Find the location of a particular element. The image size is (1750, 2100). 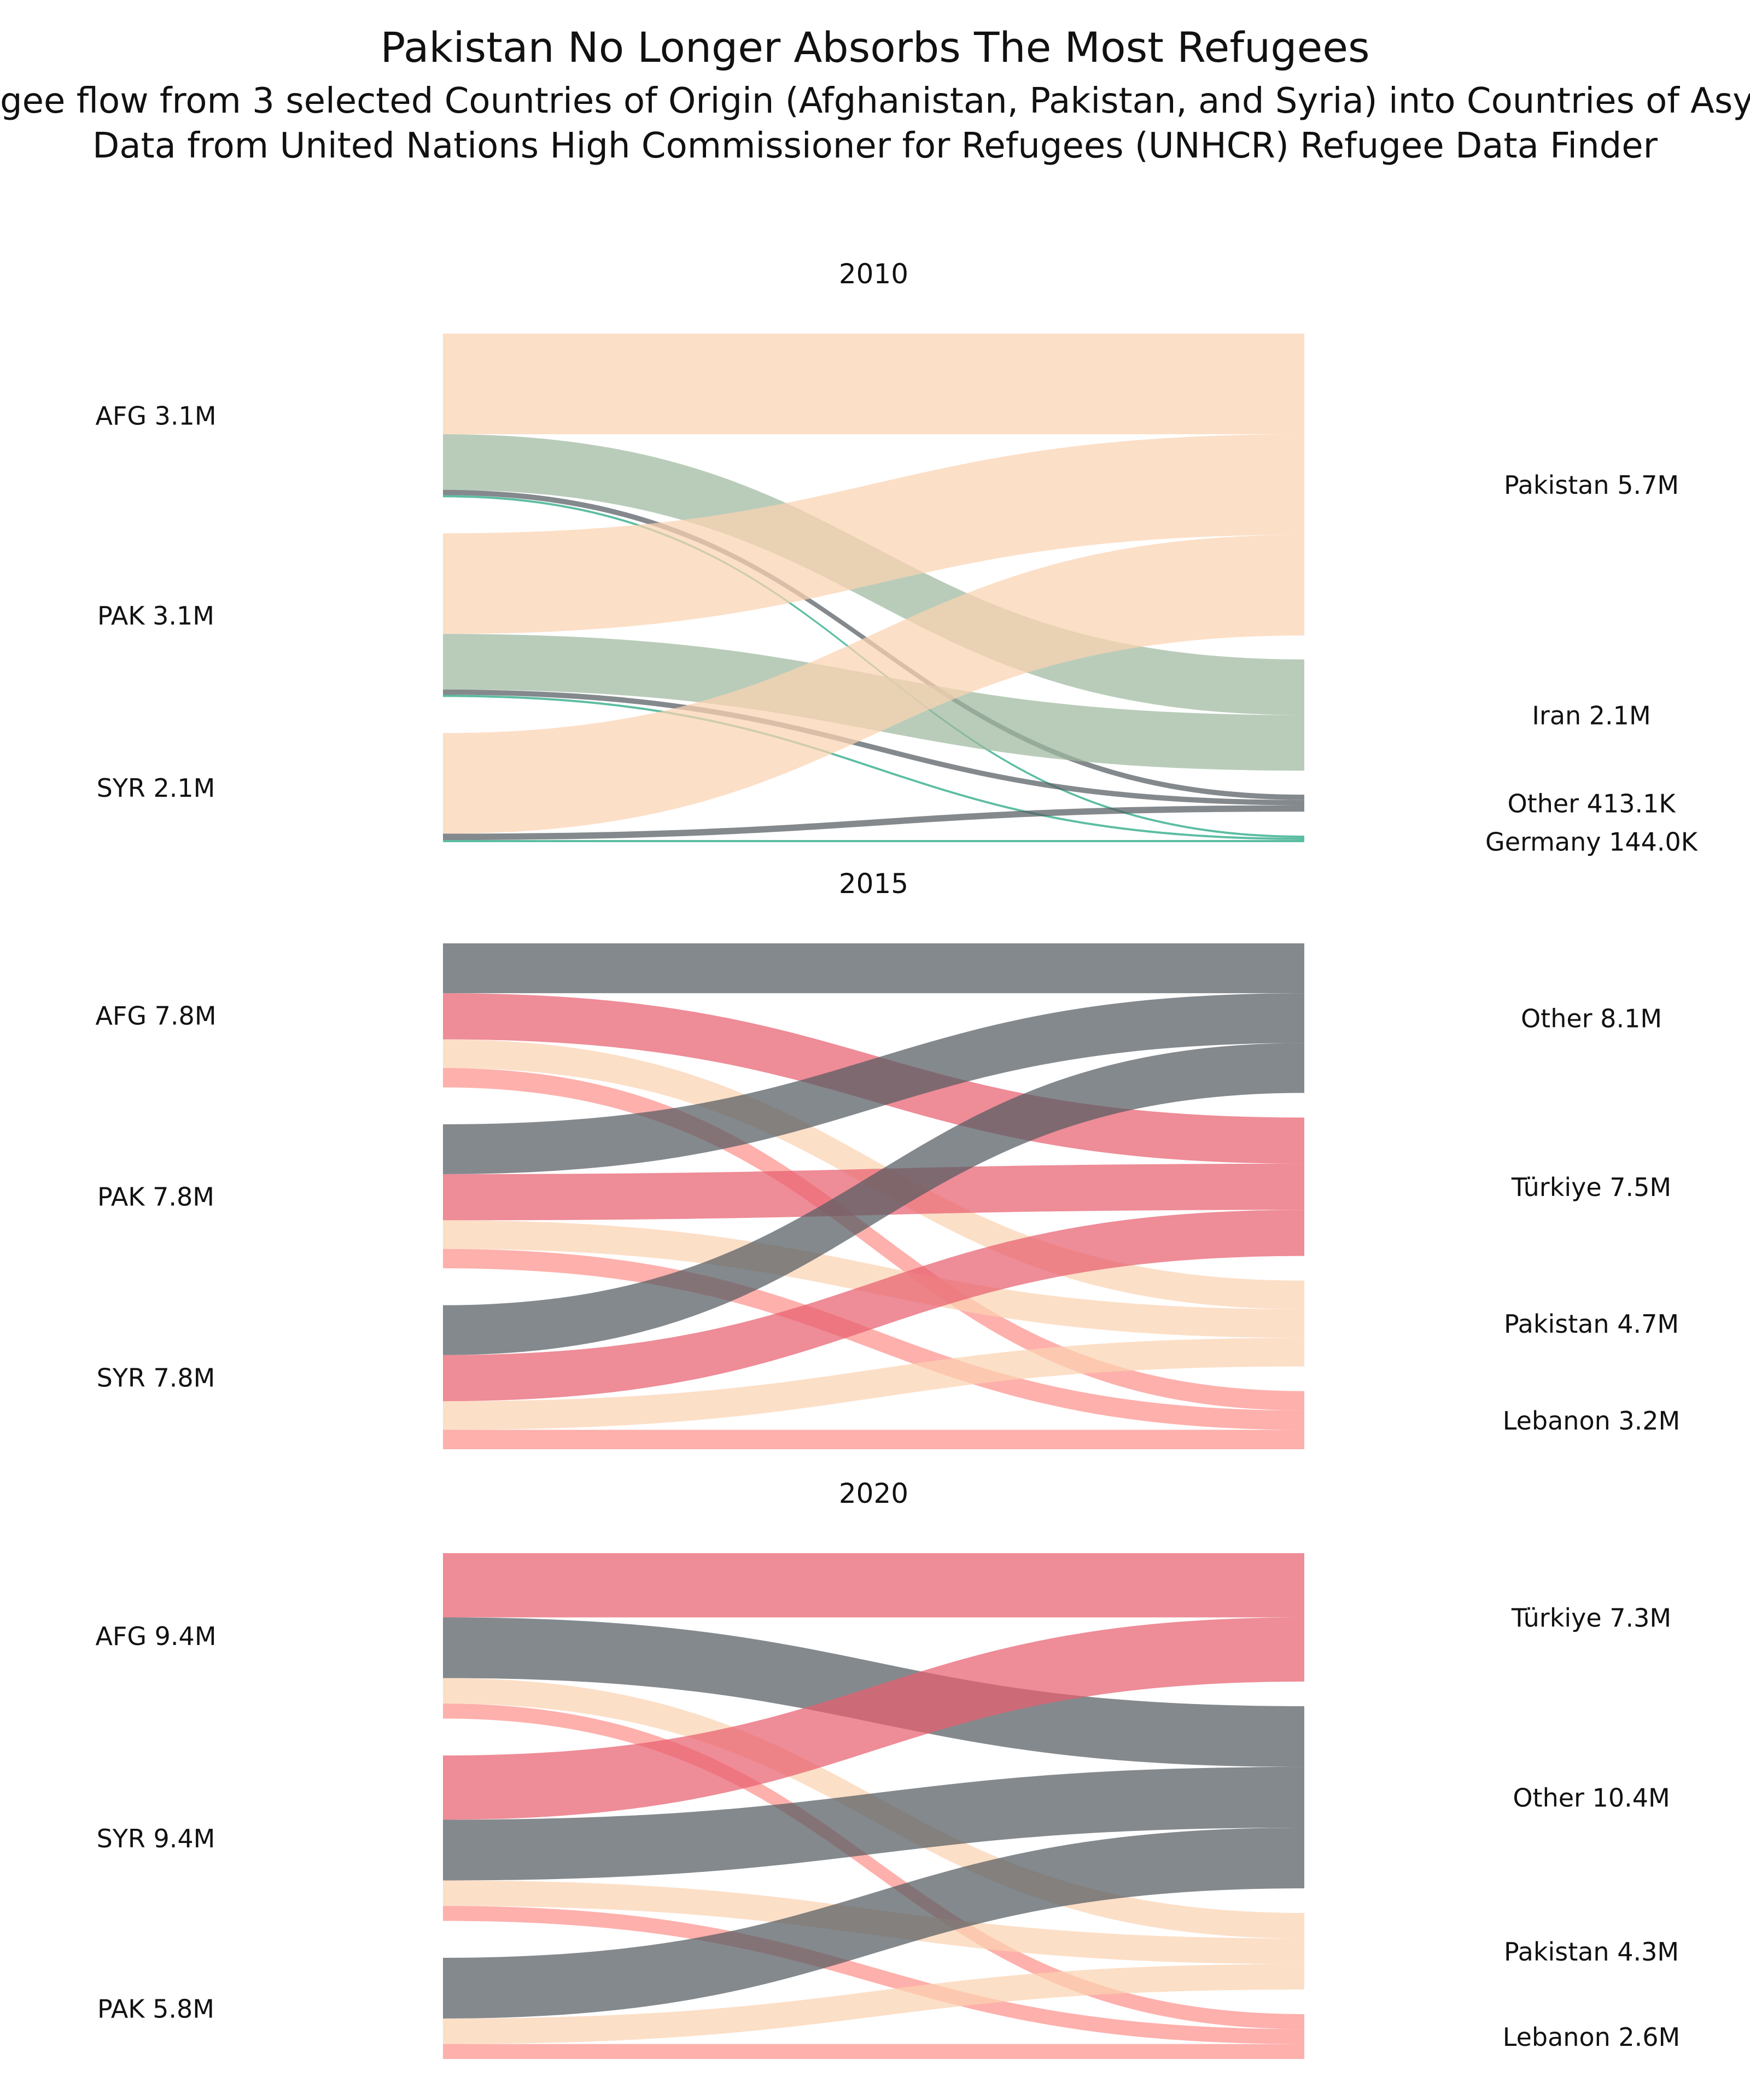

flow-afg-to-turkiye is located at coordinates (873, 1585).